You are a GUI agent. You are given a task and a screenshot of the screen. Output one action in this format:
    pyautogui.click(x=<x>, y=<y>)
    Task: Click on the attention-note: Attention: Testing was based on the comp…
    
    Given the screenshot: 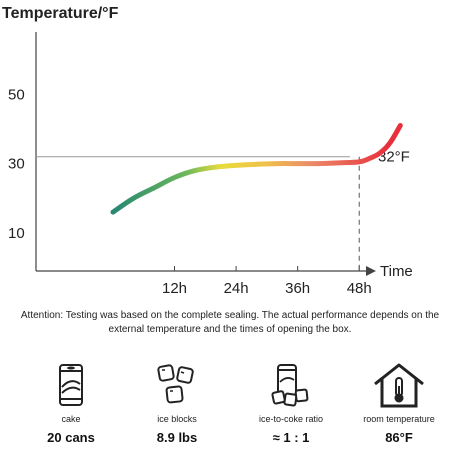 What is the action you would take?
    pyautogui.click(x=230, y=322)
    